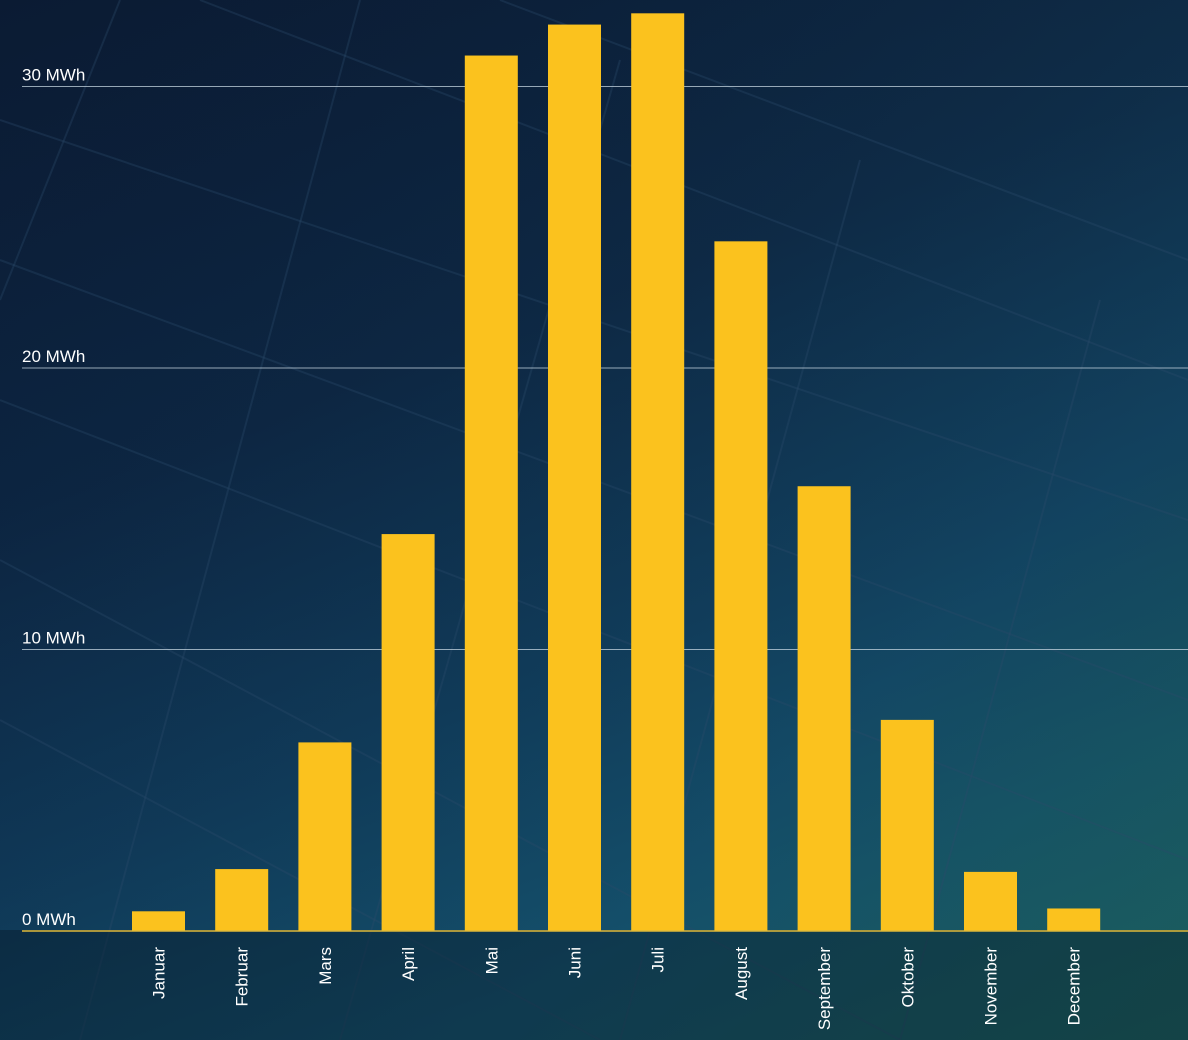  Describe the element at coordinates (408, 732) in the screenshot. I see `bar-april` at that location.